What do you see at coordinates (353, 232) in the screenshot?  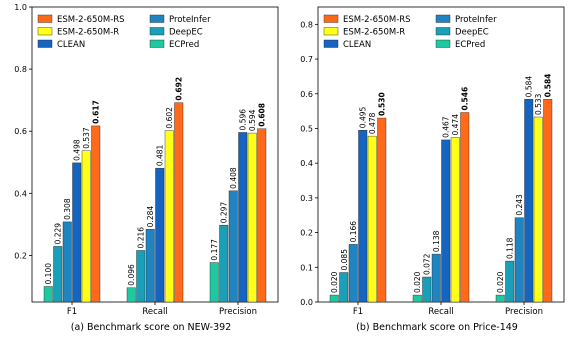 I see `bar-value-label: 0.166` at bounding box center [353, 232].